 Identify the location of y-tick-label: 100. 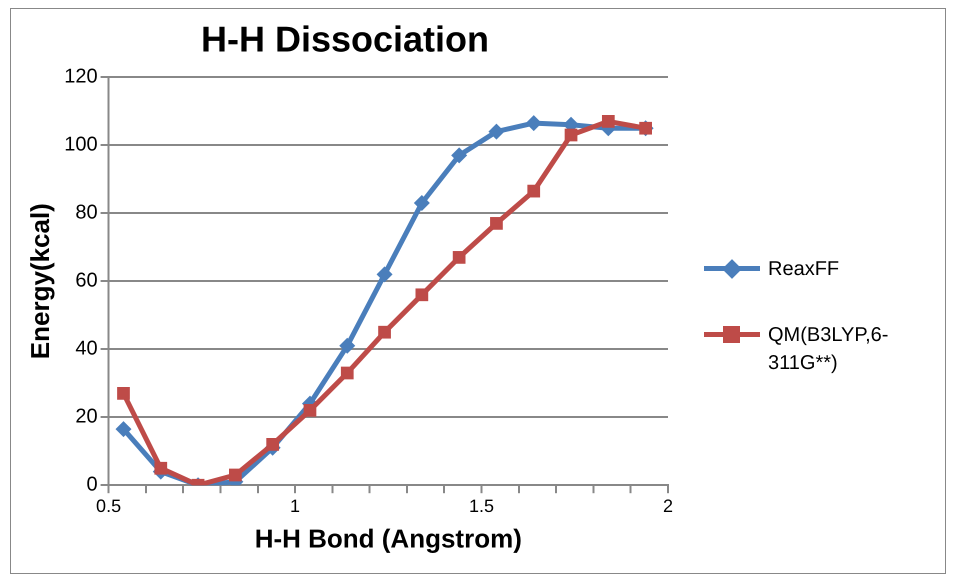
(81, 145).